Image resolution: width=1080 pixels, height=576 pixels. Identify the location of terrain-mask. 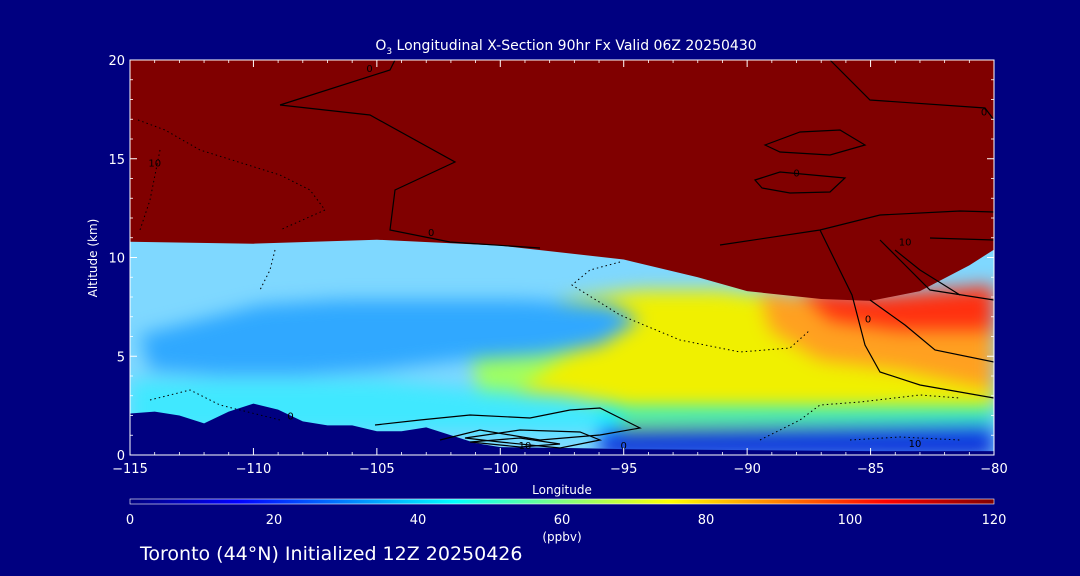
(562, 429).